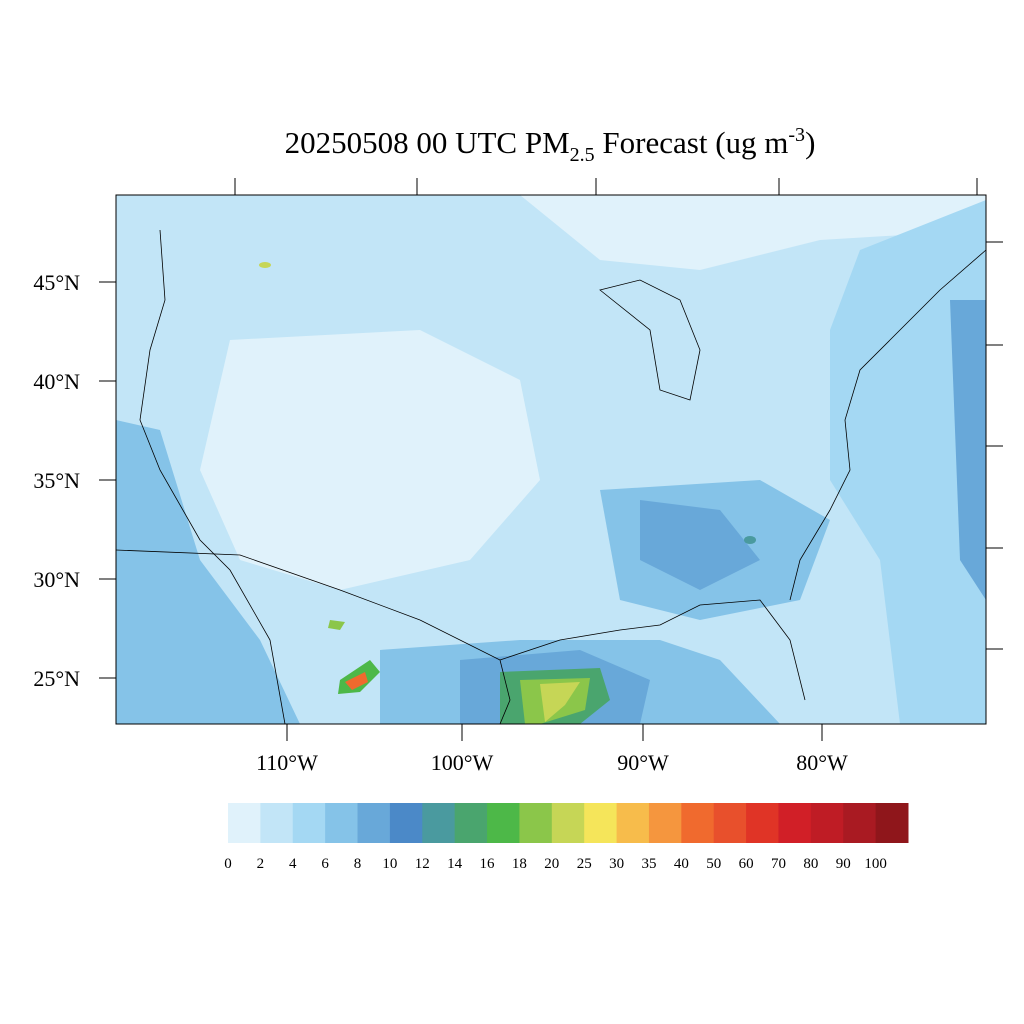  I want to click on colorbar-label: 16, so click(488, 864).